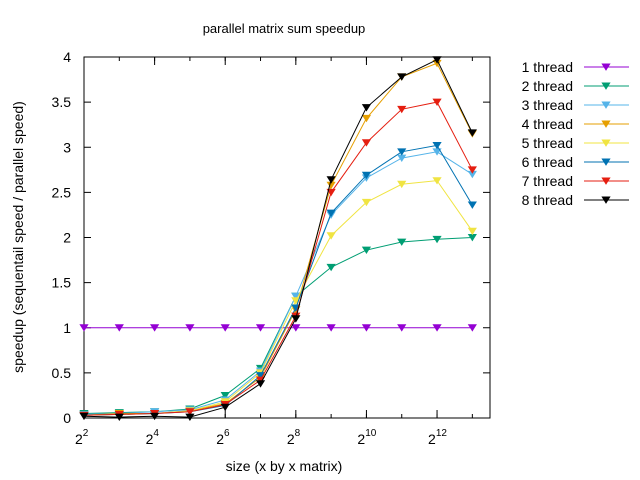 This screenshot has width=640, height=480. What do you see at coordinates (62, 283) in the screenshot?
I see `y-tick-label: 1.5` at bounding box center [62, 283].